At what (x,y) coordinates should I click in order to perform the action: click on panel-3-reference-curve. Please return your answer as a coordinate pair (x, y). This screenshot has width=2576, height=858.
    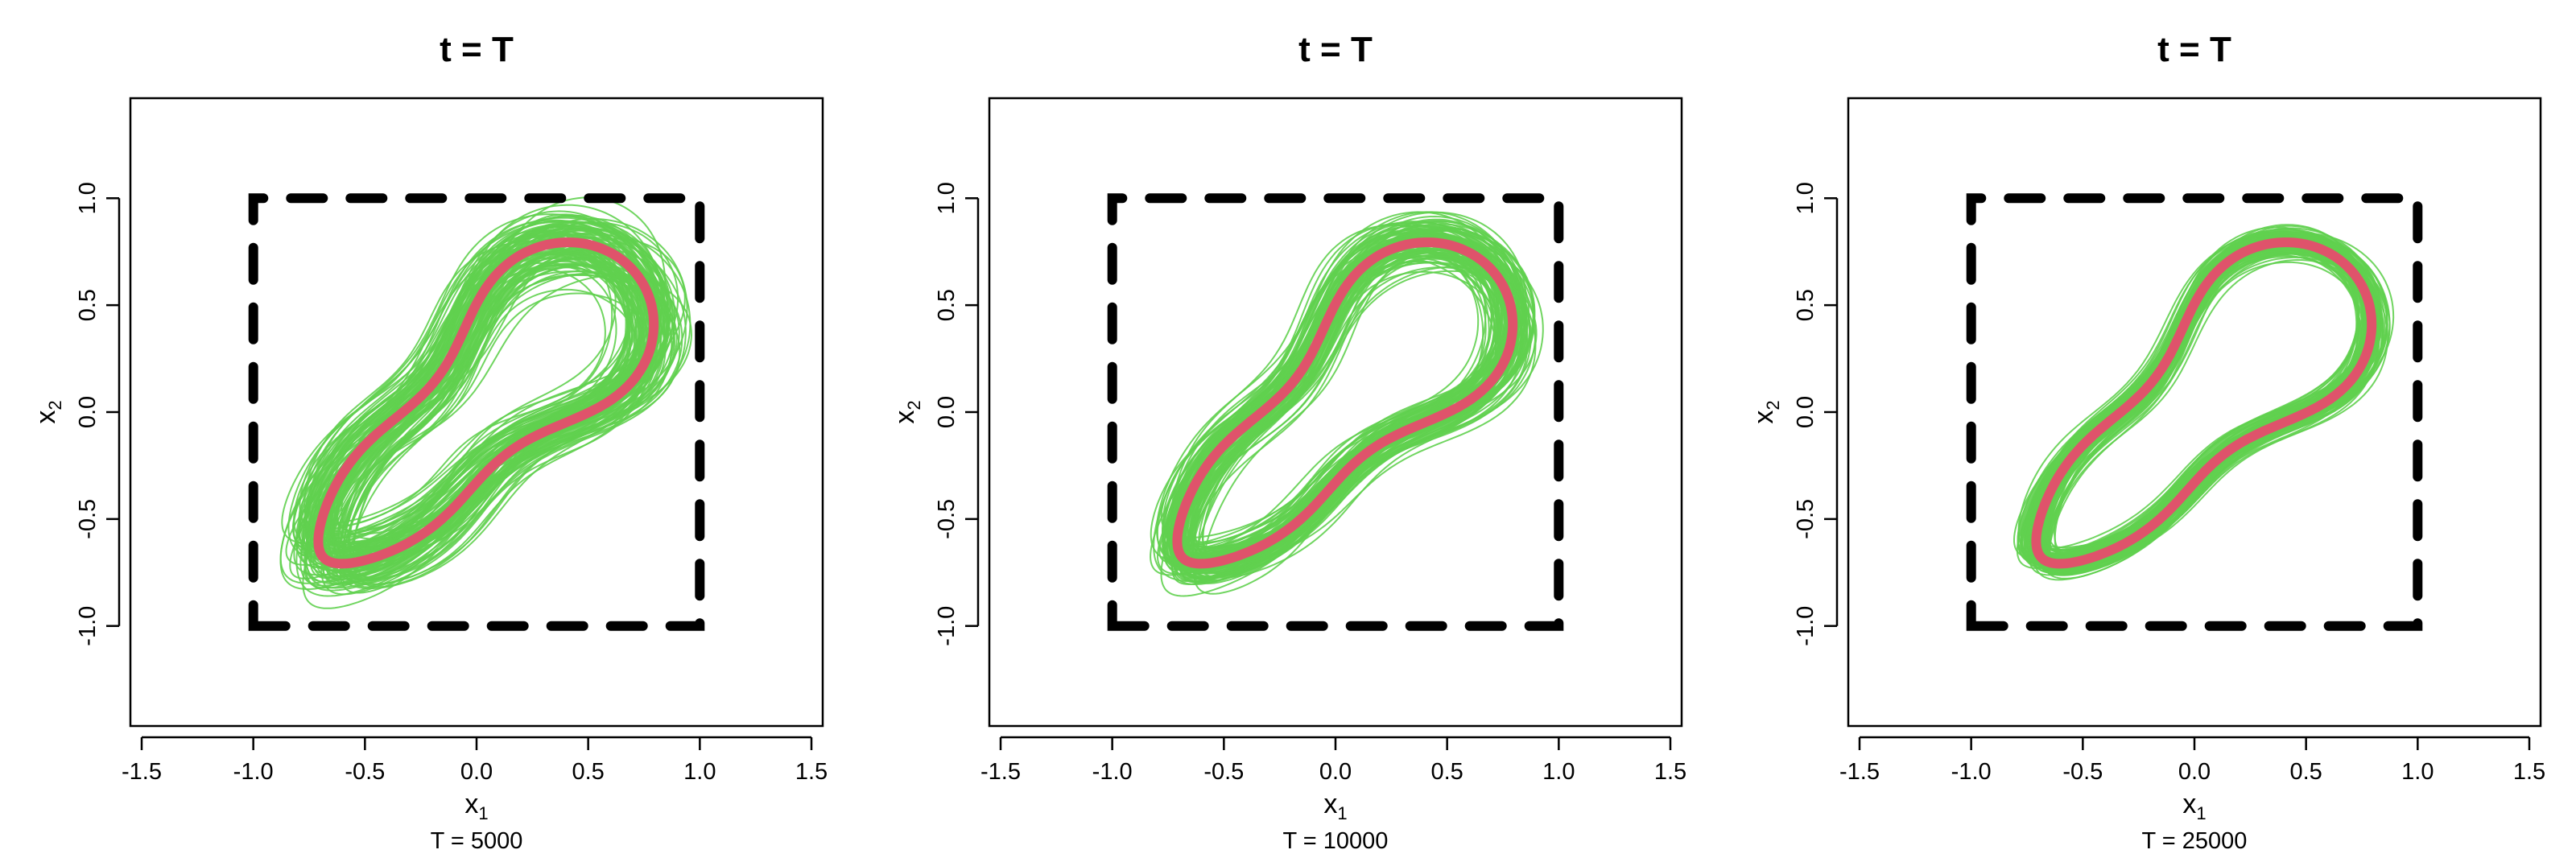
    Looking at the image, I should click on (2204, 403).